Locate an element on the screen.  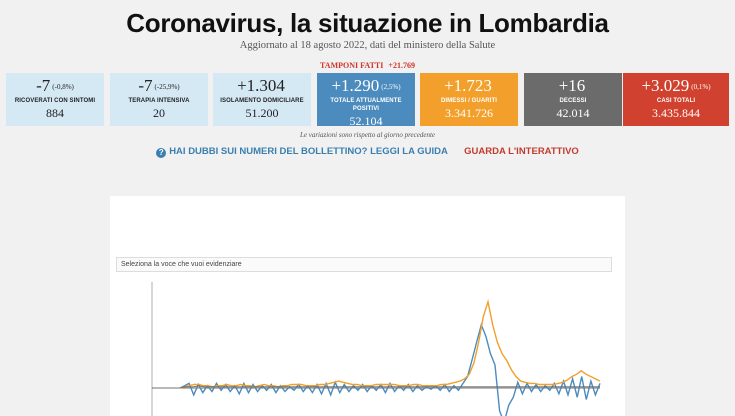
card-label: CASI TOTALI is located at coordinates (676, 101).